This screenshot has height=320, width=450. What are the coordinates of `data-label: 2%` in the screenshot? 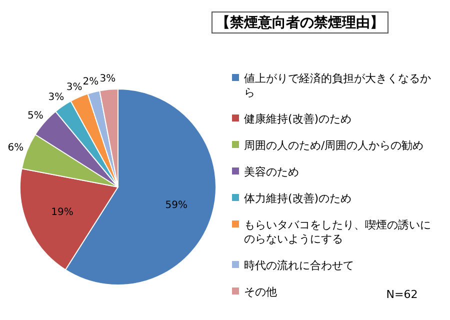 It's located at (90, 82).